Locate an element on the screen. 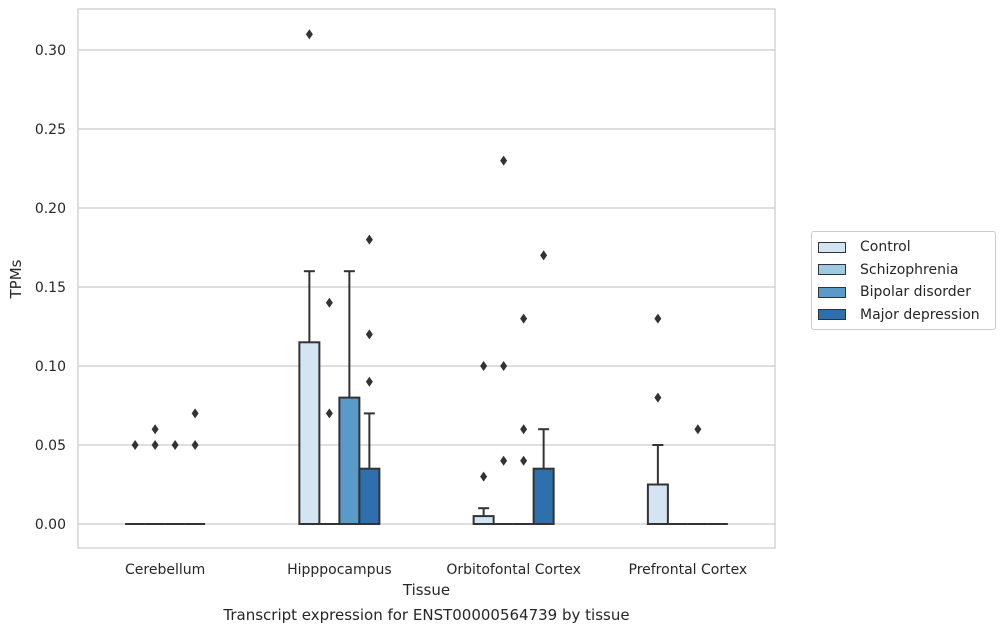 Image resolution: width=1007 pixels, height=634 pixels. legend-label: Schizophrenia is located at coordinates (909, 269).